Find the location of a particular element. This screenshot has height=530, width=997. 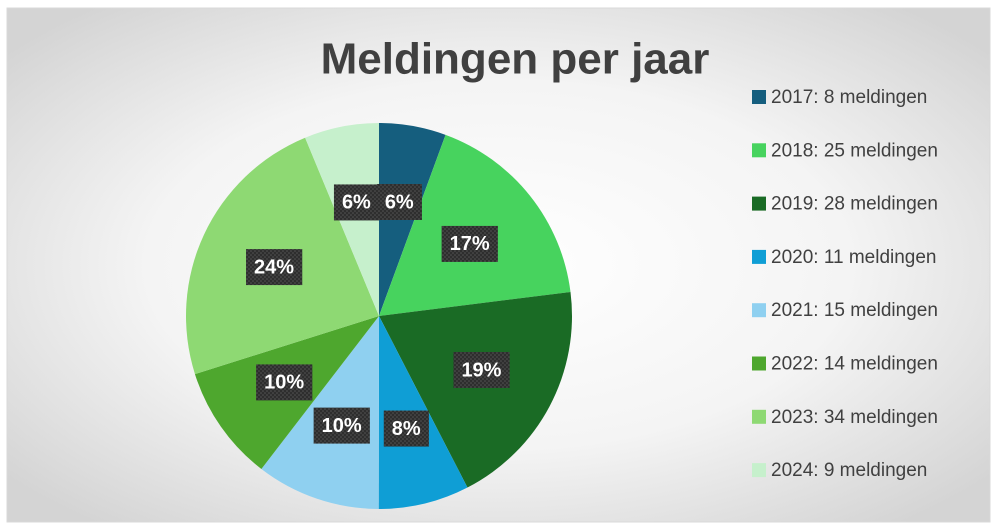

data-label: 24% is located at coordinates (274, 267).